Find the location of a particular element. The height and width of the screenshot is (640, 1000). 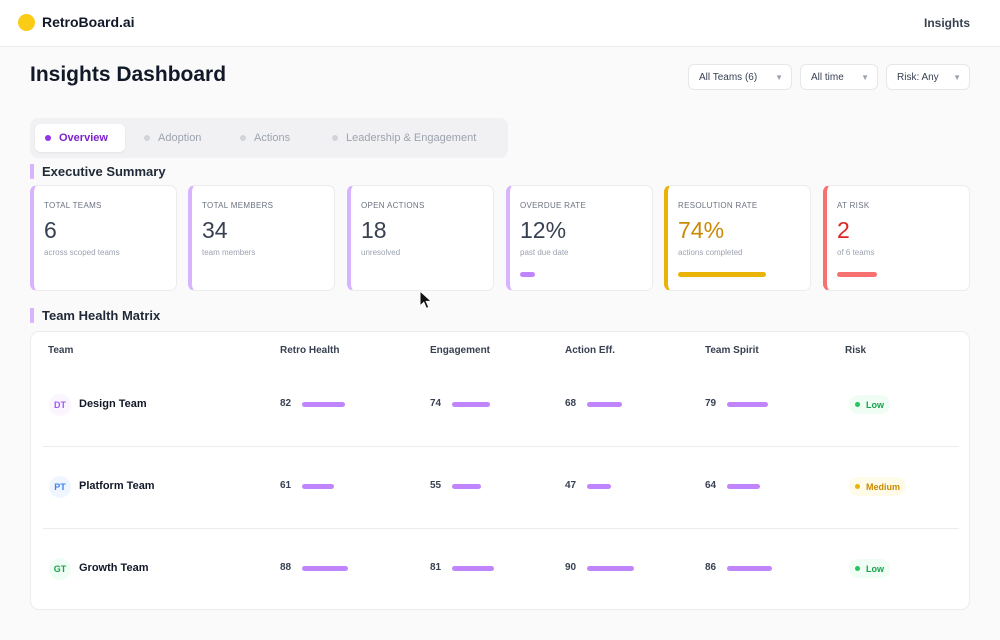

metric-value: 81 is located at coordinates (436, 567).